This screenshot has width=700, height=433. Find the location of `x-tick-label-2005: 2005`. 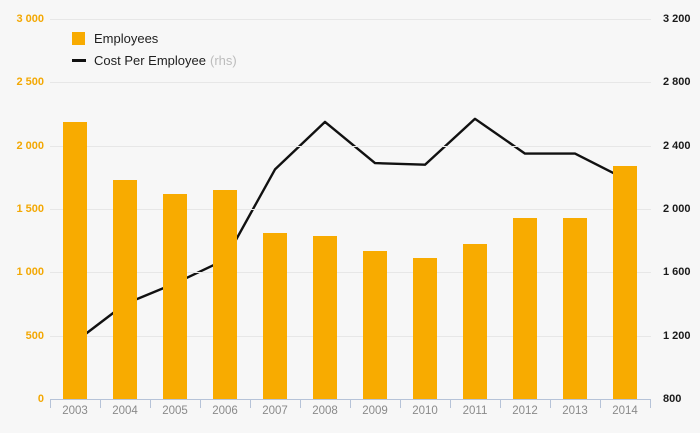

x-tick-label-2005: 2005 is located at coordinates (175, 411).